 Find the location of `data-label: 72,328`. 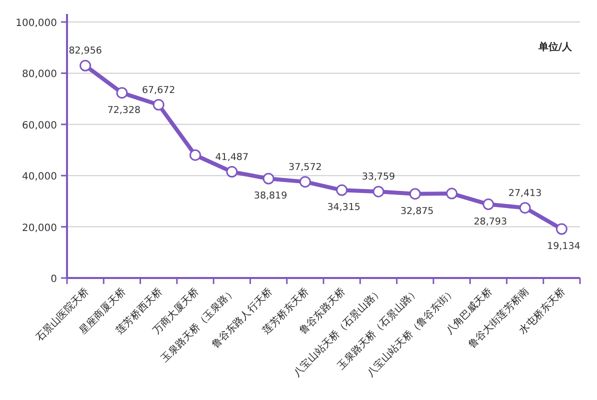

data-label: 72,328 is located at coordinates (124, 110).